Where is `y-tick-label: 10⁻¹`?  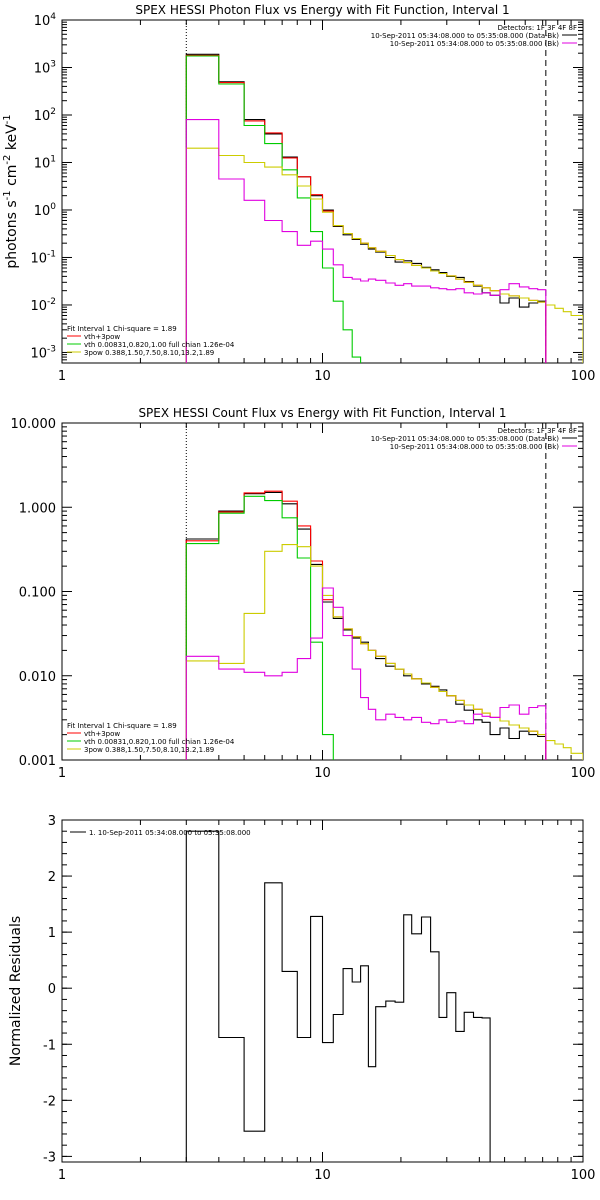
y-tick-label: 10⁻¹ is located at coordinates (43, 257).